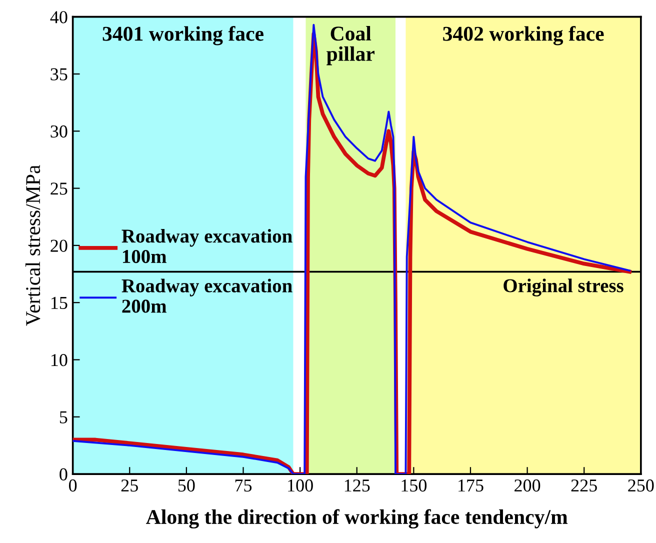  Describe the element at coordinates (59, 131) in the screenshot. I see `y-tick-label: 30` at that location.